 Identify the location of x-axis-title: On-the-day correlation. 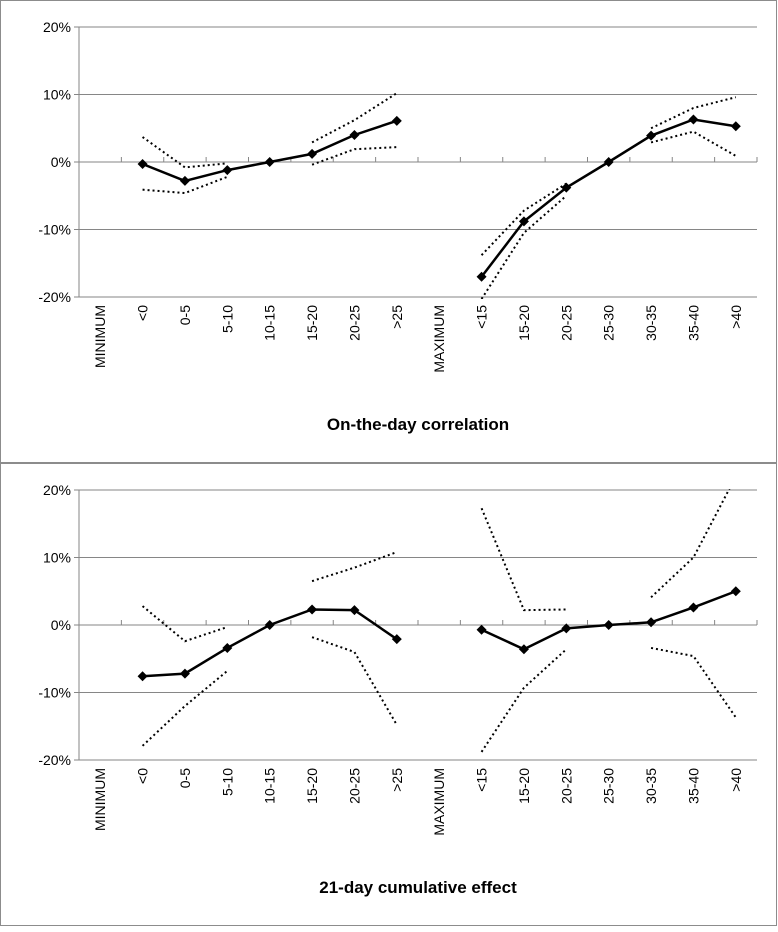
(418, 424).